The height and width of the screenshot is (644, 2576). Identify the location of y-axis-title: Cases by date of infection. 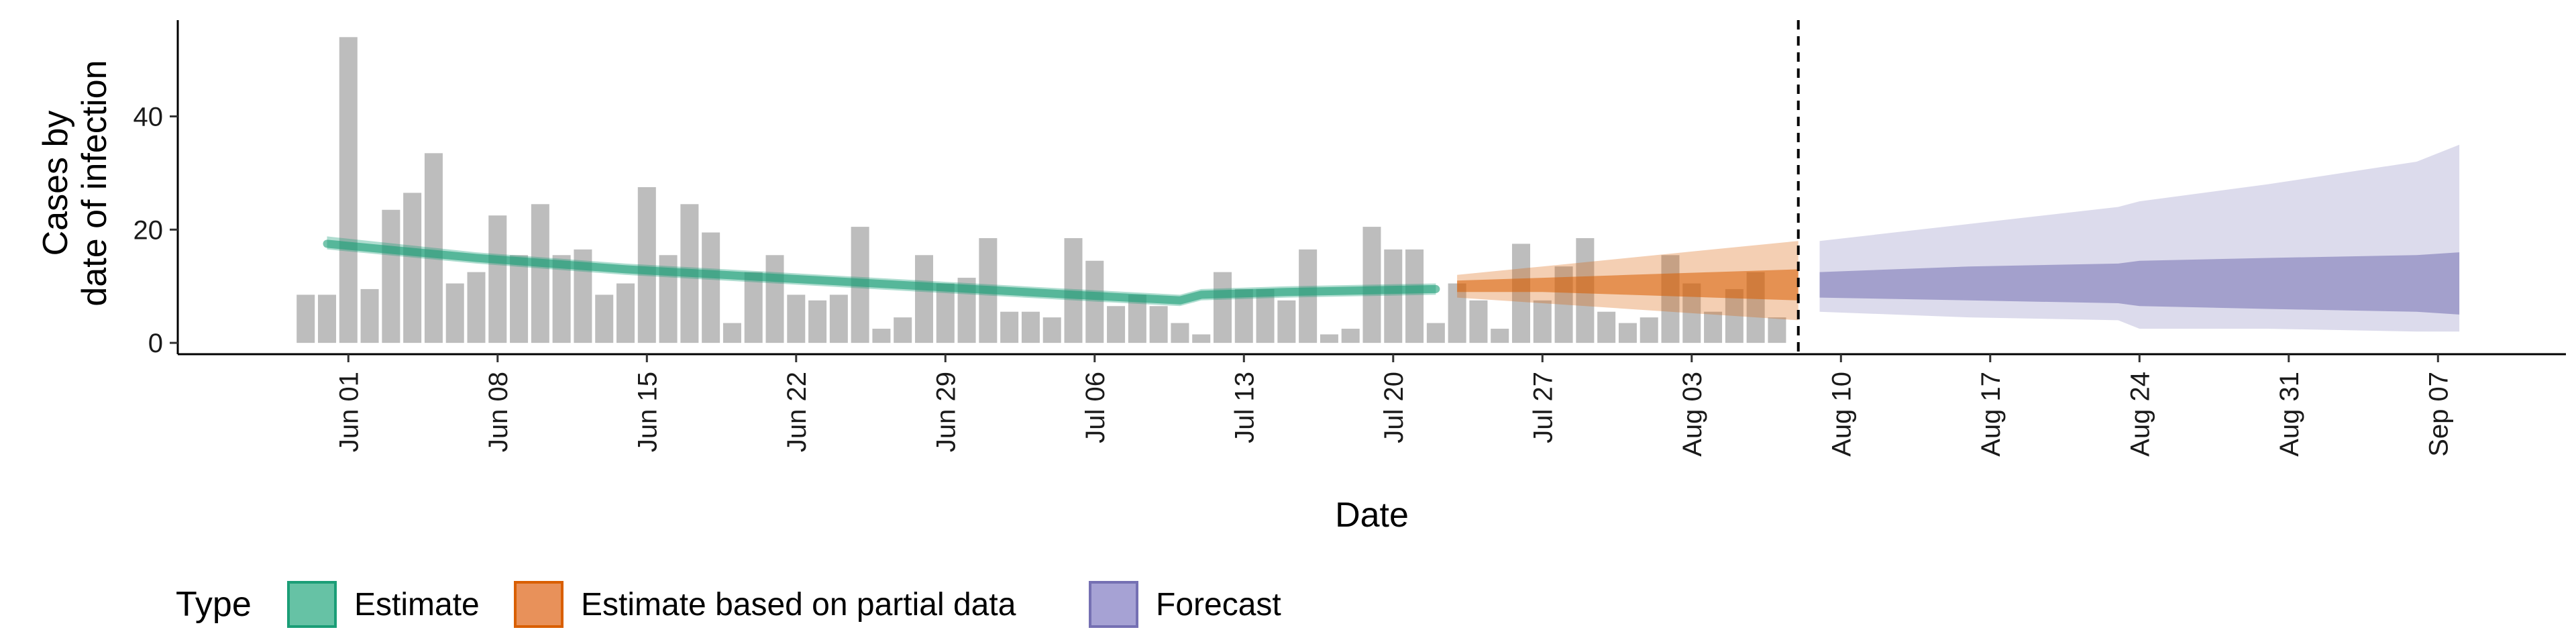
(75, 183).